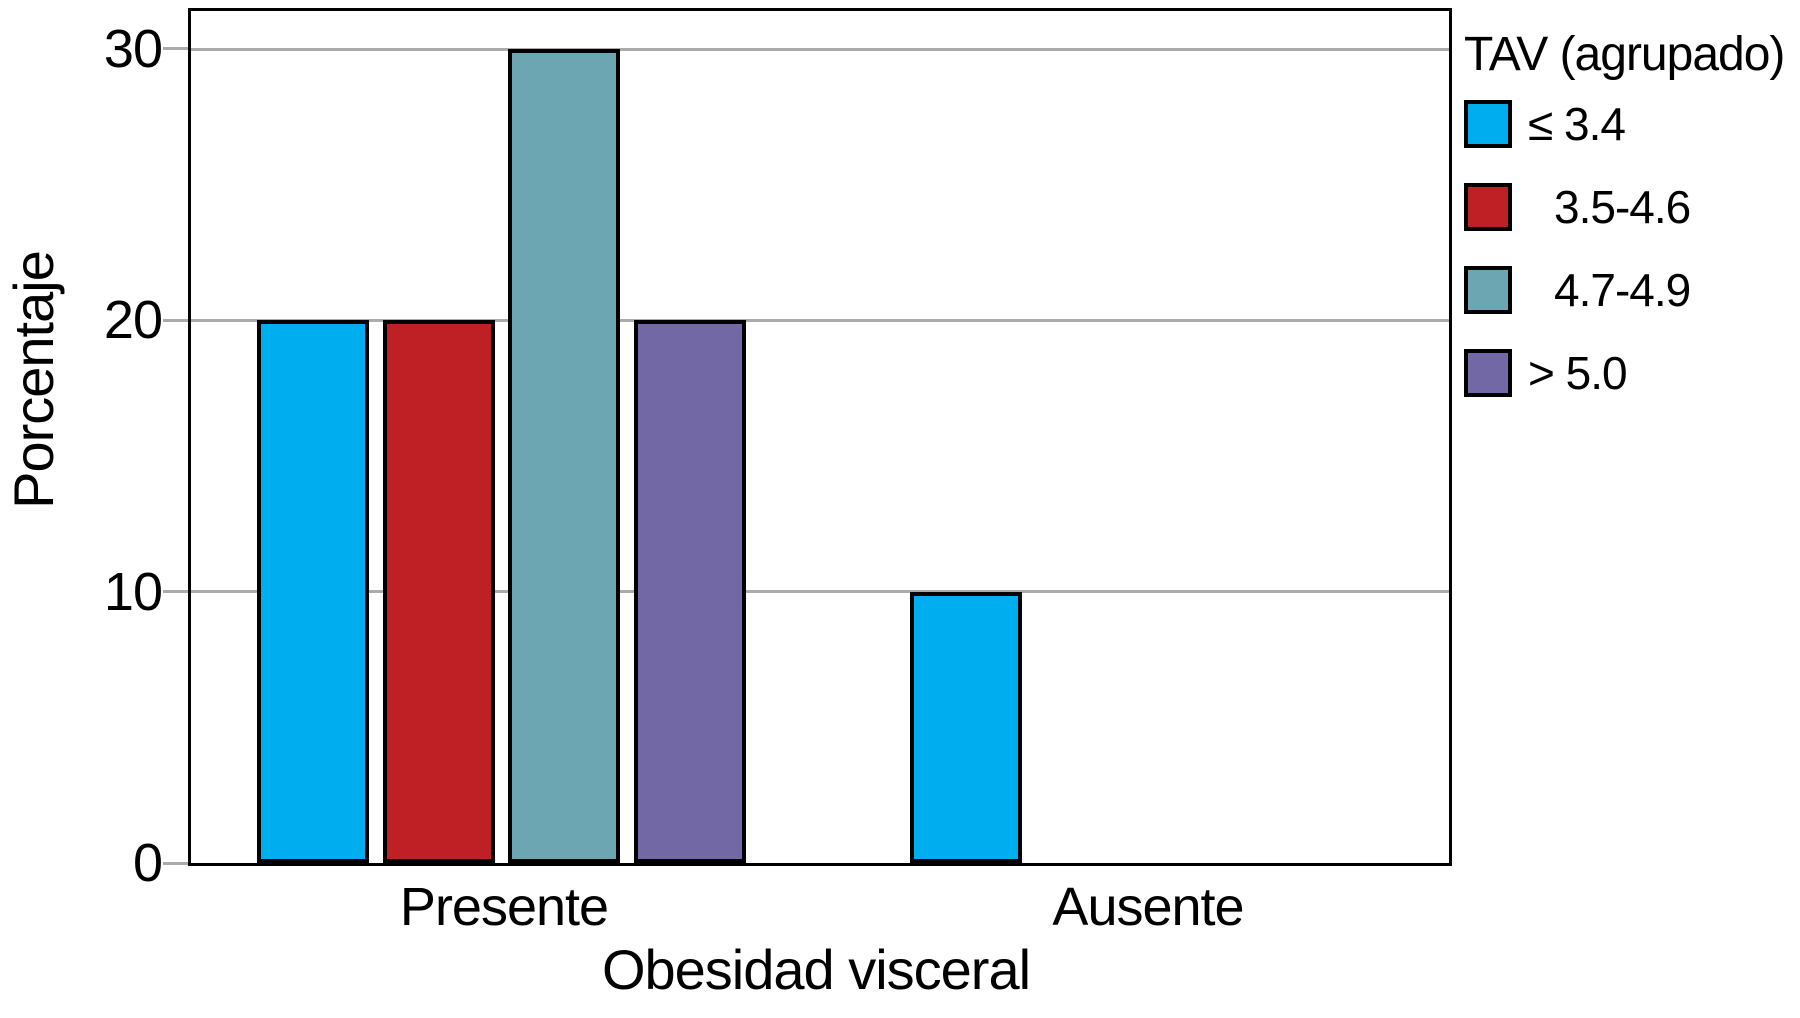 The image size is (1800, 1018). What do you see at coordinates (504, 907) in the screenshot?
I see `x-category-label-presente: Presente` at bounding box center [504, 907].